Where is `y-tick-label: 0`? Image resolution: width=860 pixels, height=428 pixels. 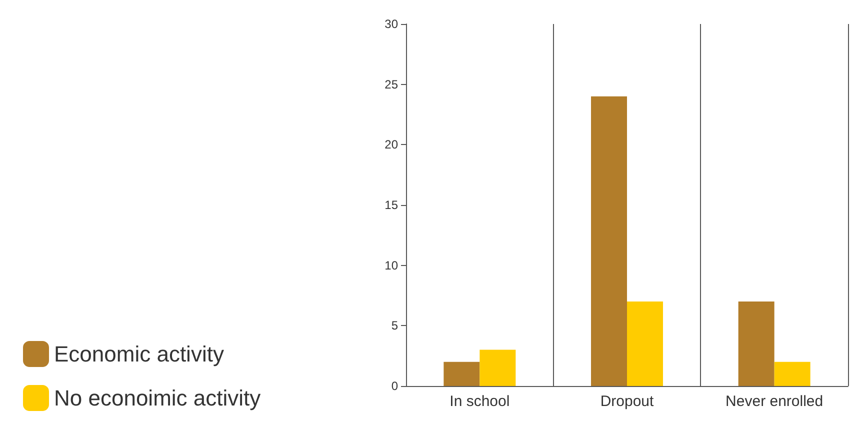
y-tick-label: 0 is located at coordinates (394, 386).